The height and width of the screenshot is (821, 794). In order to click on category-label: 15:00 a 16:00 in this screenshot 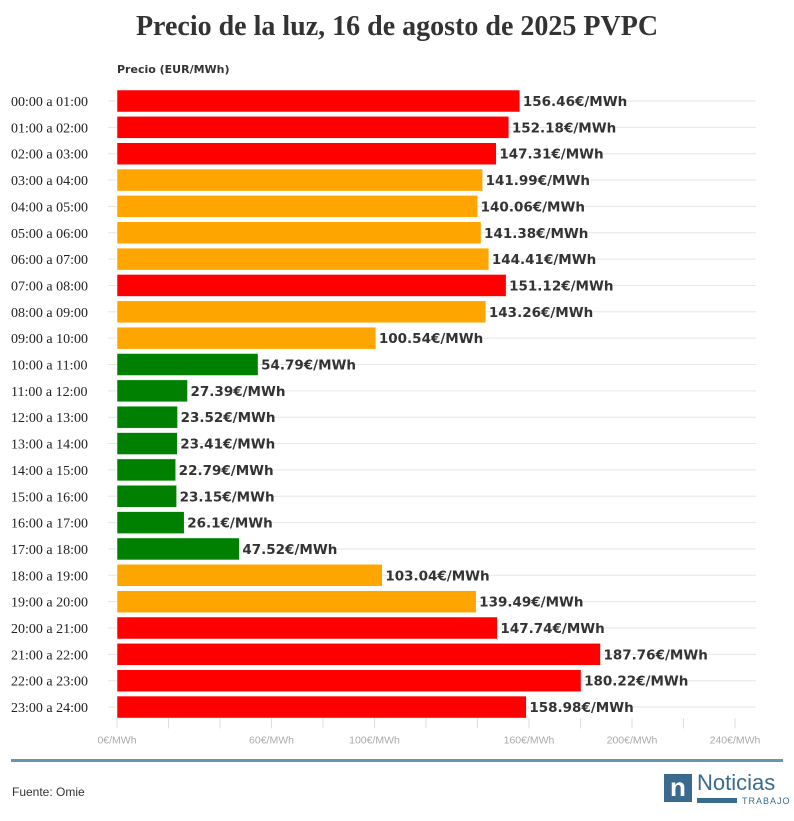, I will do `click(49, 497)`.